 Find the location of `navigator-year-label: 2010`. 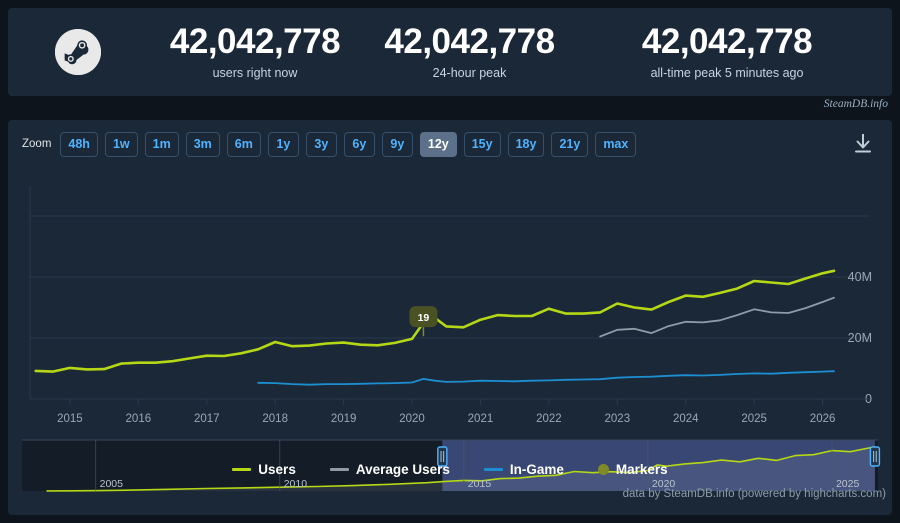

navigator-year-label: 2010 is located at coordinates (296, 484).